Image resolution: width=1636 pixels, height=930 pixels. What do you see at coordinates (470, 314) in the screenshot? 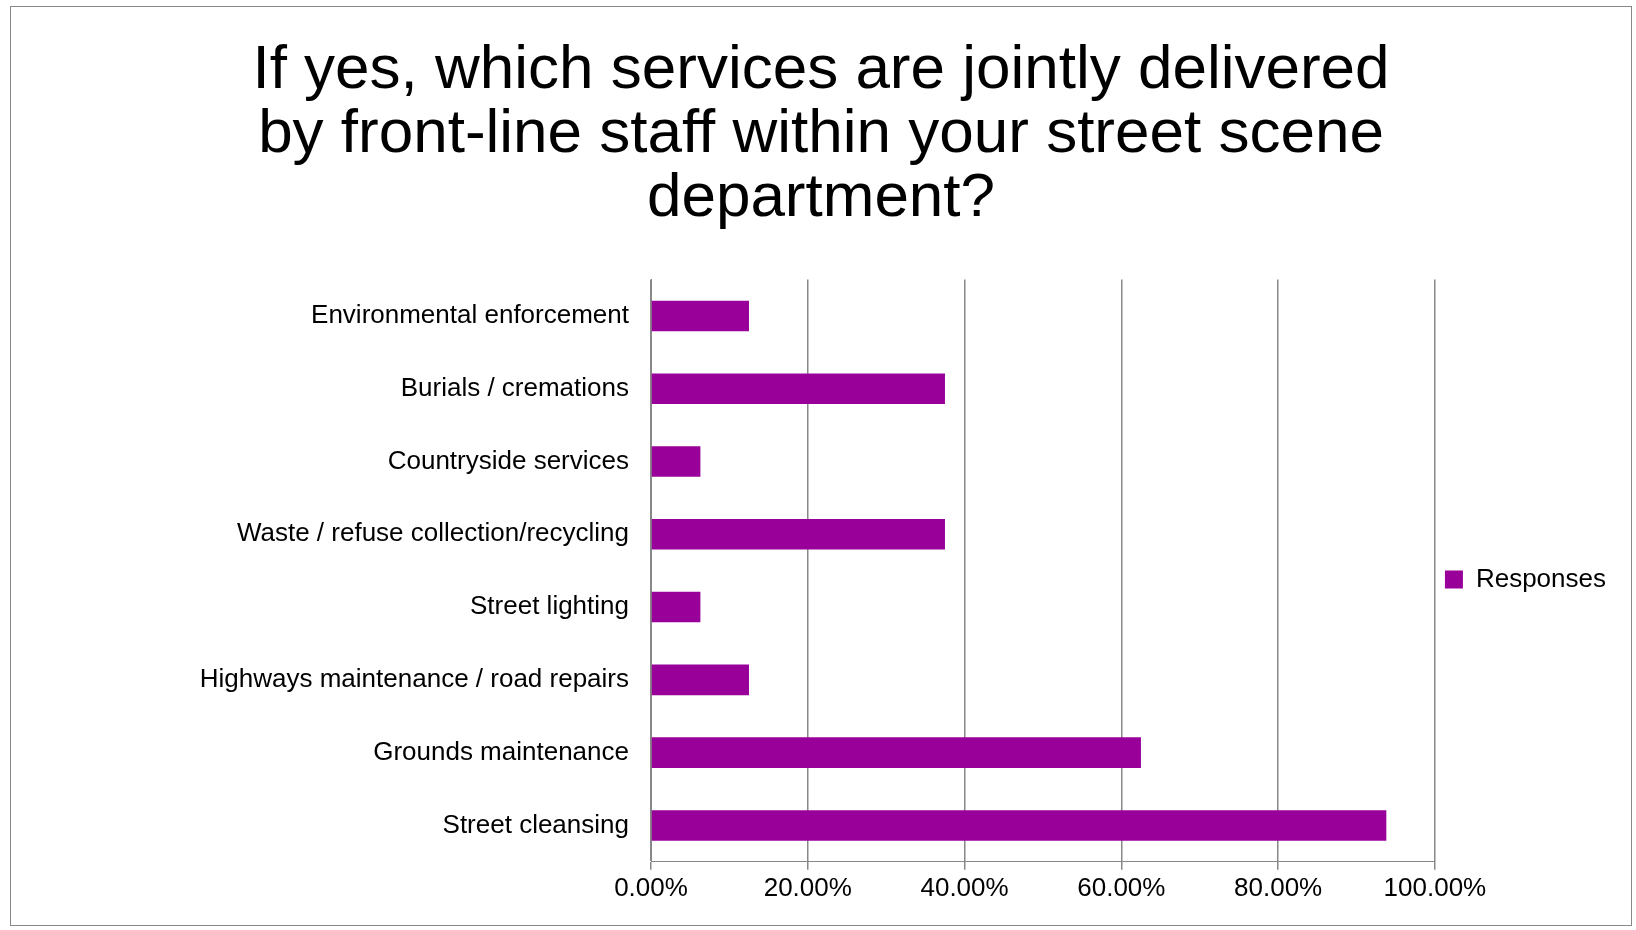
I see `y-tick-label: Environmental enforcement` at bounding box center [470, 314].